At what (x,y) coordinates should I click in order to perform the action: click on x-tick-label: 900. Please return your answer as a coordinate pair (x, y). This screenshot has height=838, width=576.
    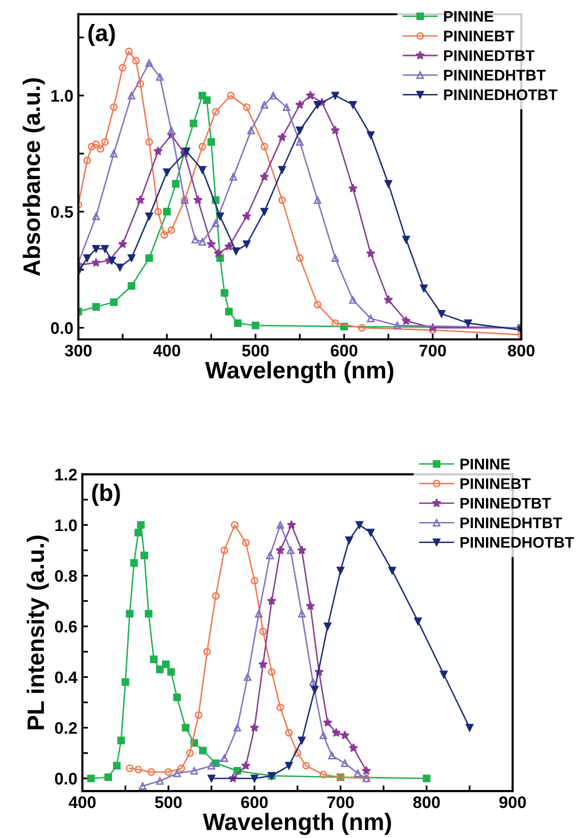
    Looking at the image, I should click on (512, 802).